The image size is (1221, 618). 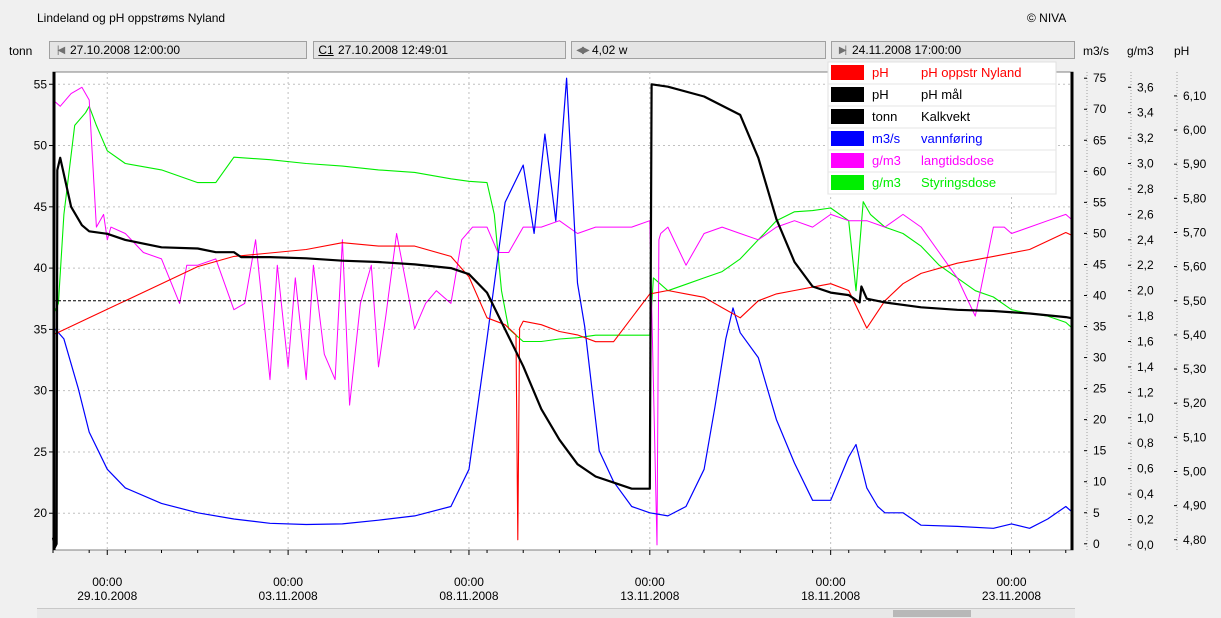 What do you see at coordinates (907, 50) in the screenshot?
I see `end-time-value: 24.11.2008 17:00:00` at bounding box center [907, 50].